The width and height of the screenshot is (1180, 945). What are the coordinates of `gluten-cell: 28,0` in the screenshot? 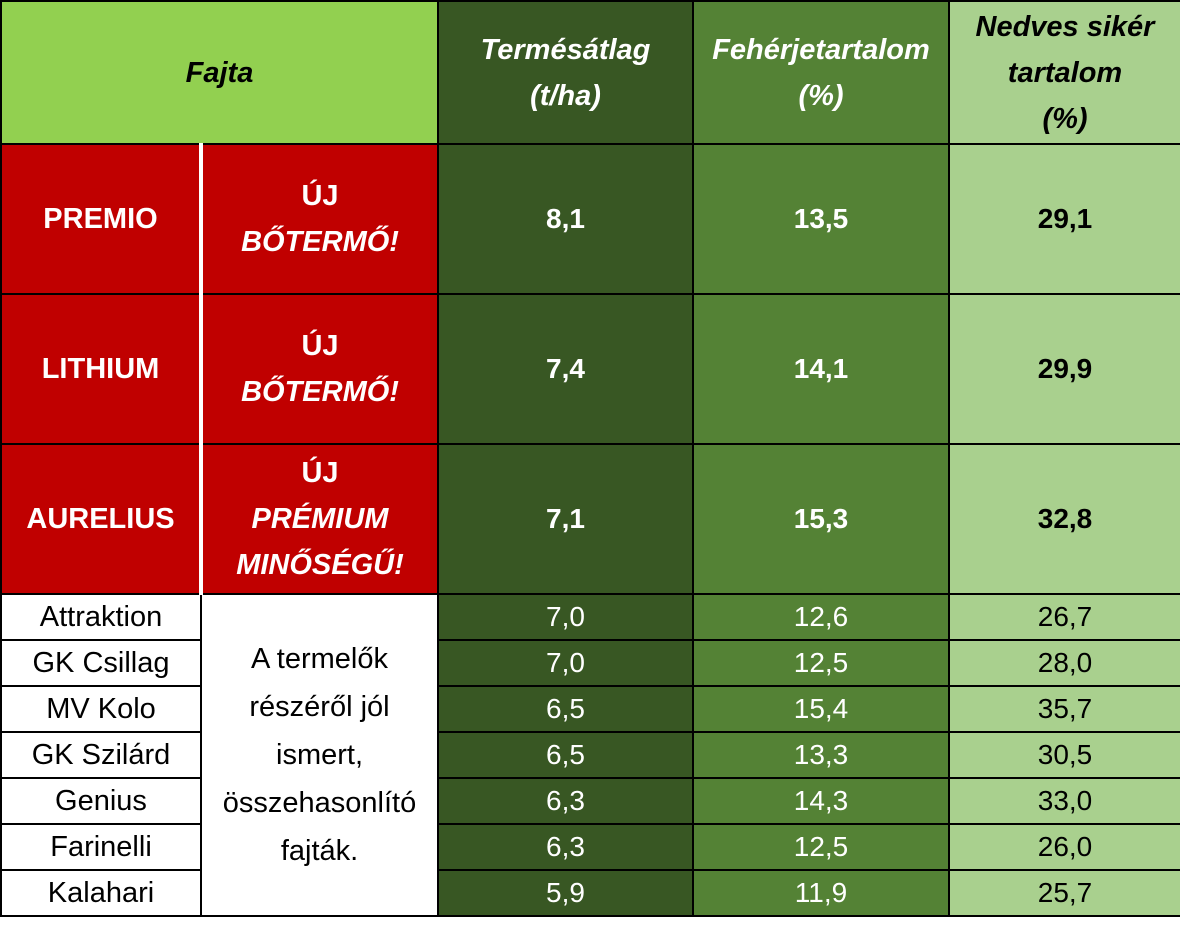 It's located at (1064, 663).